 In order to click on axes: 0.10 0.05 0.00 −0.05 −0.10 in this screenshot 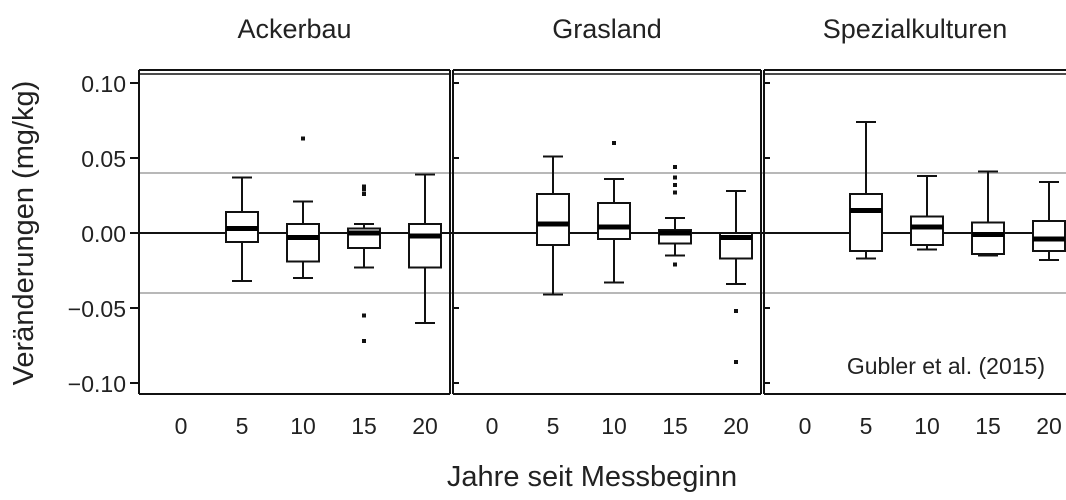, I will do `click(104, 233)`.